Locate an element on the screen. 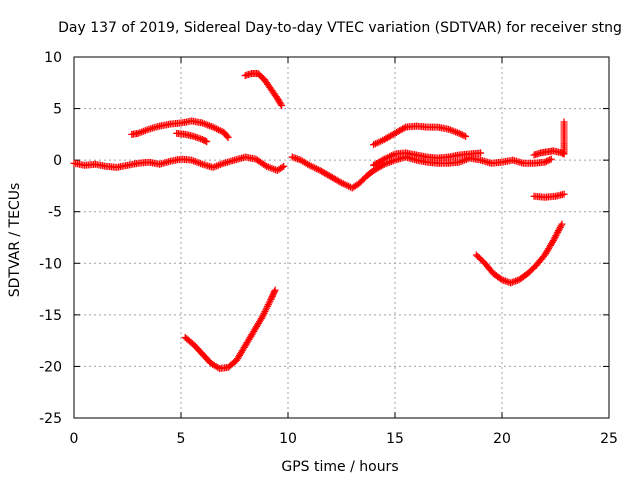 The width and height of the screenshot is (640, 480). series-arc-low is located at coordinates (230, 329).